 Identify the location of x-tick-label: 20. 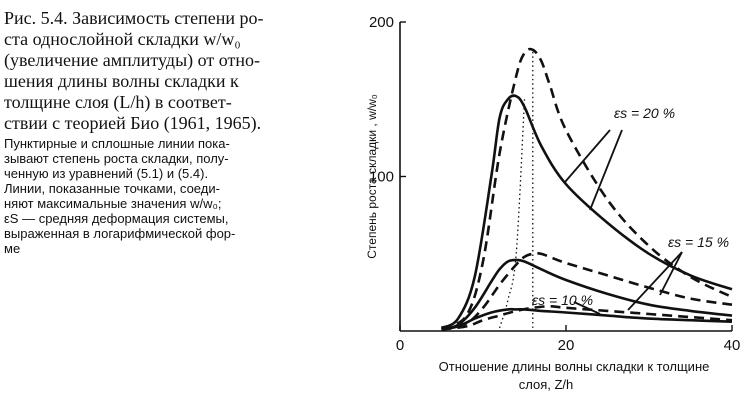
(566, 345).